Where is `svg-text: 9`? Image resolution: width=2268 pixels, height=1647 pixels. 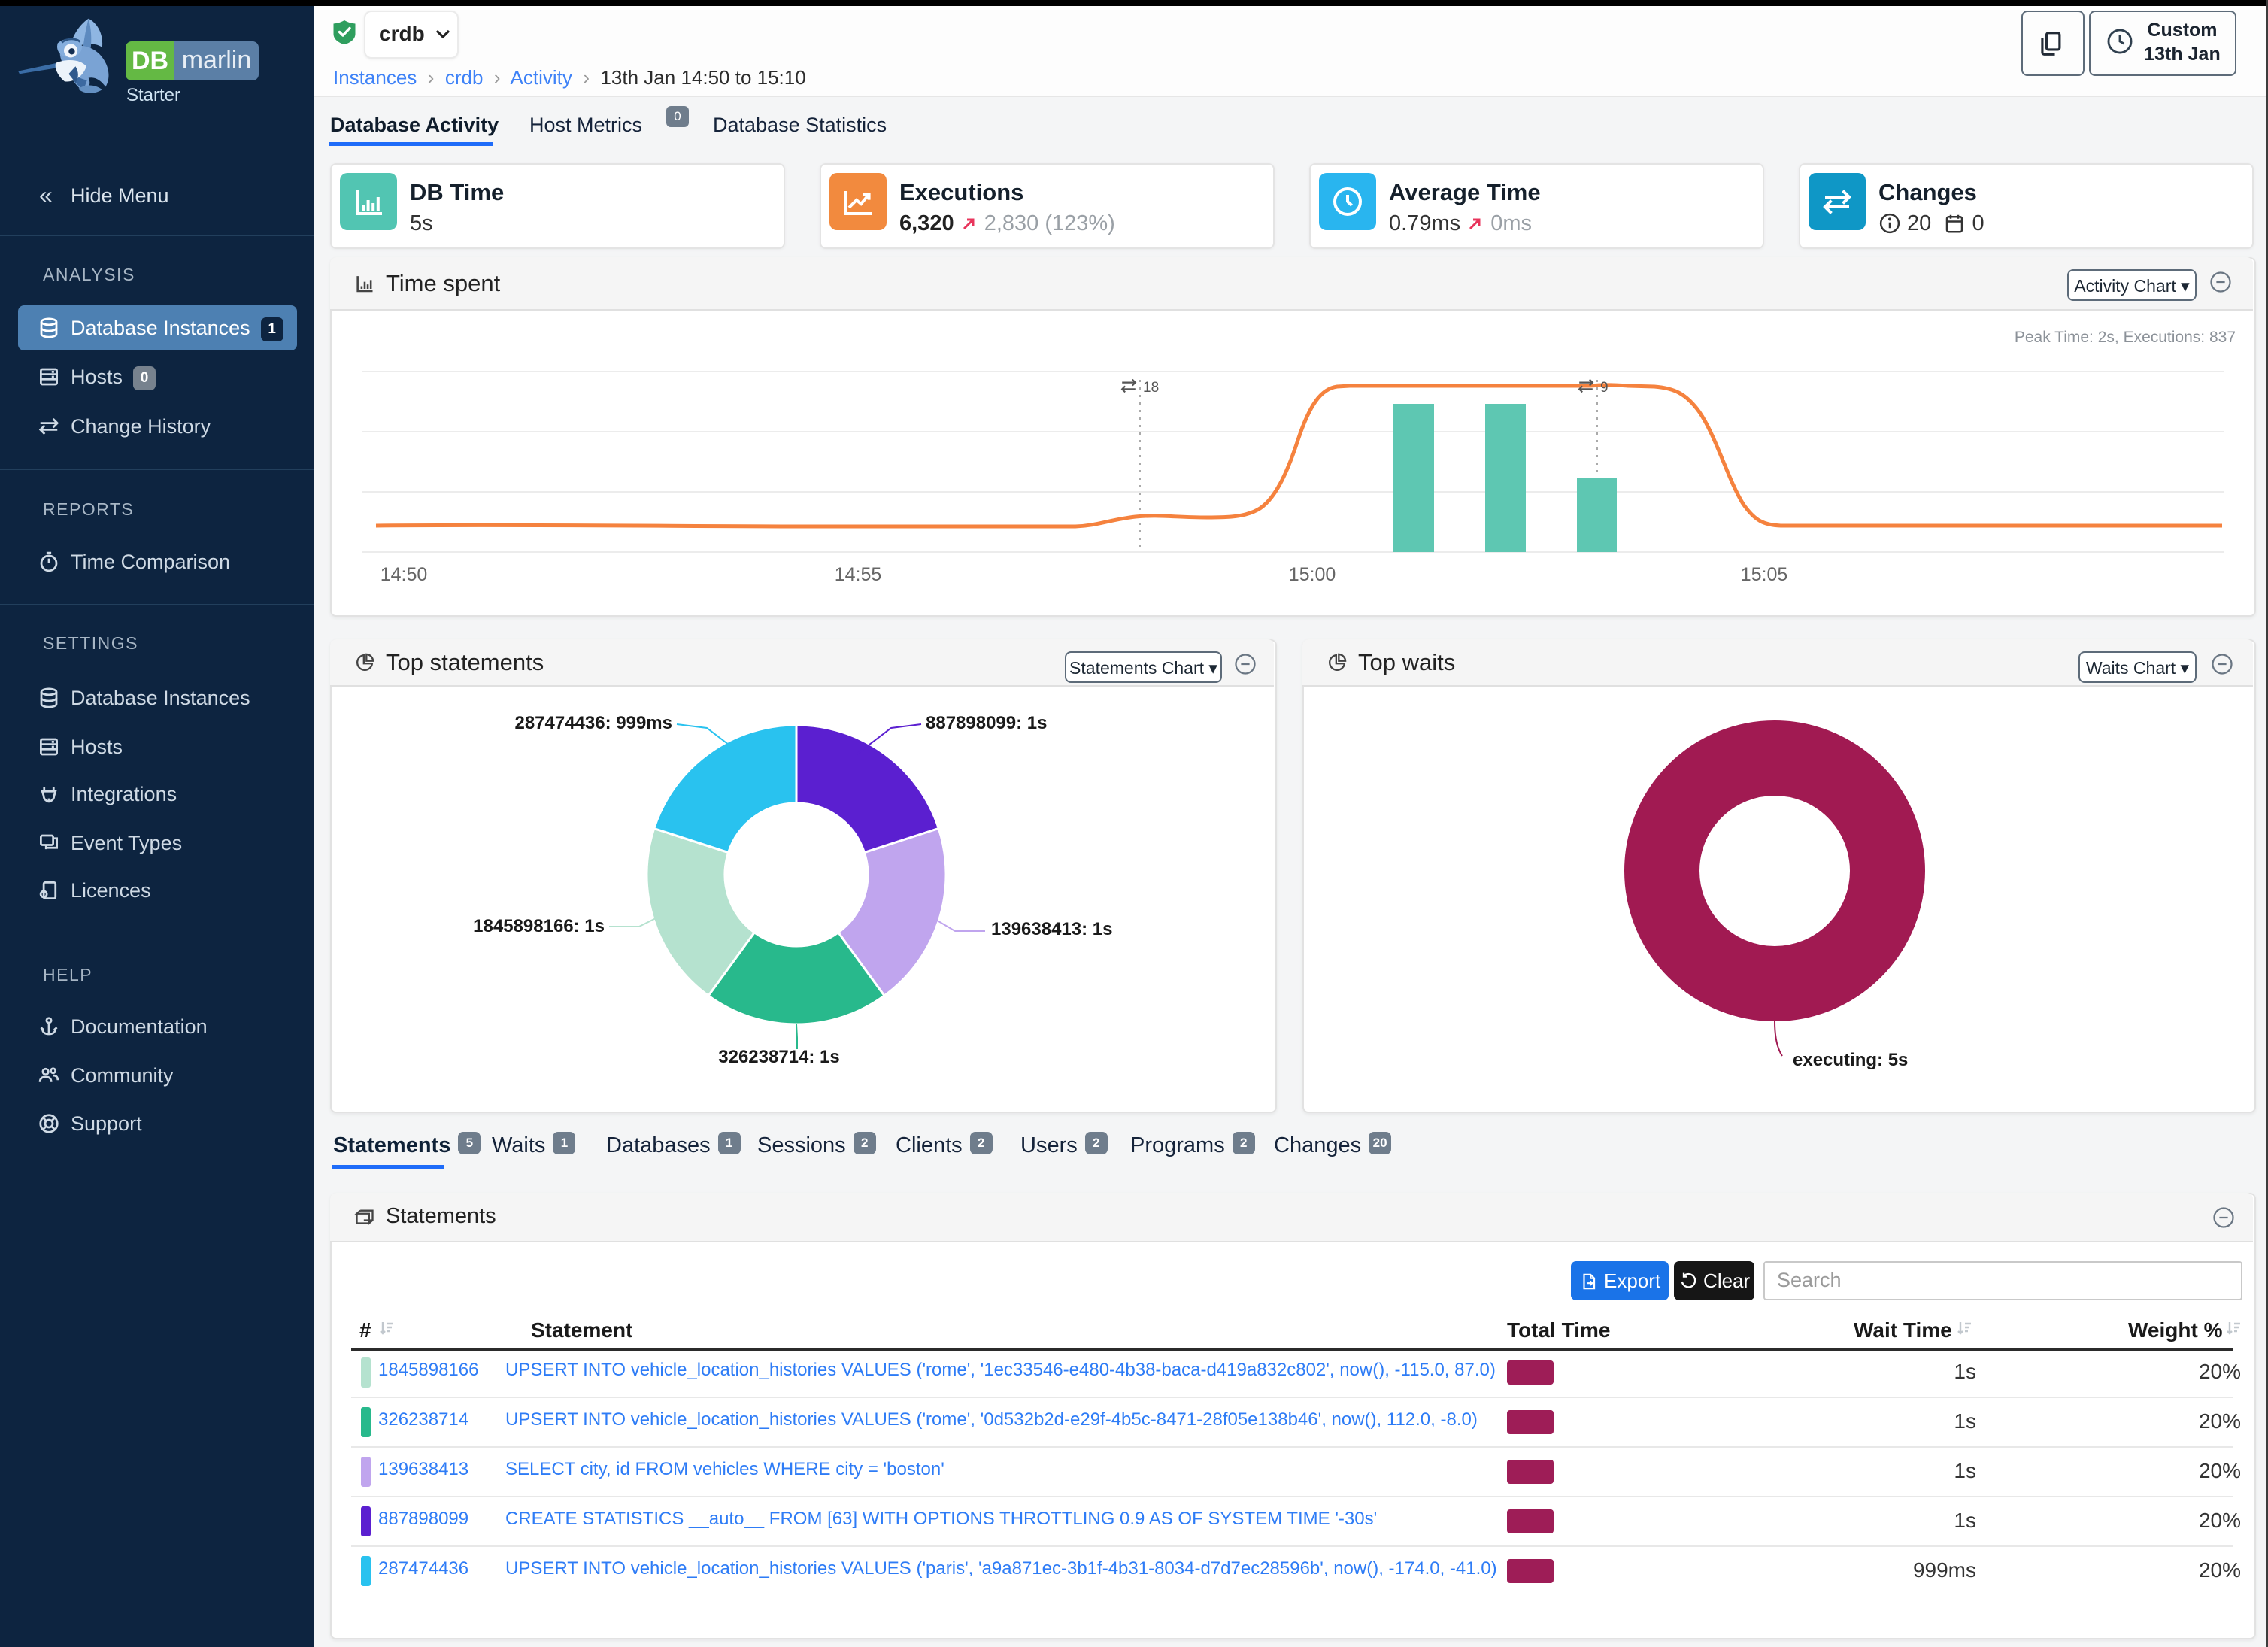
svg-text: 9 is located at coordinates (1604, 388).